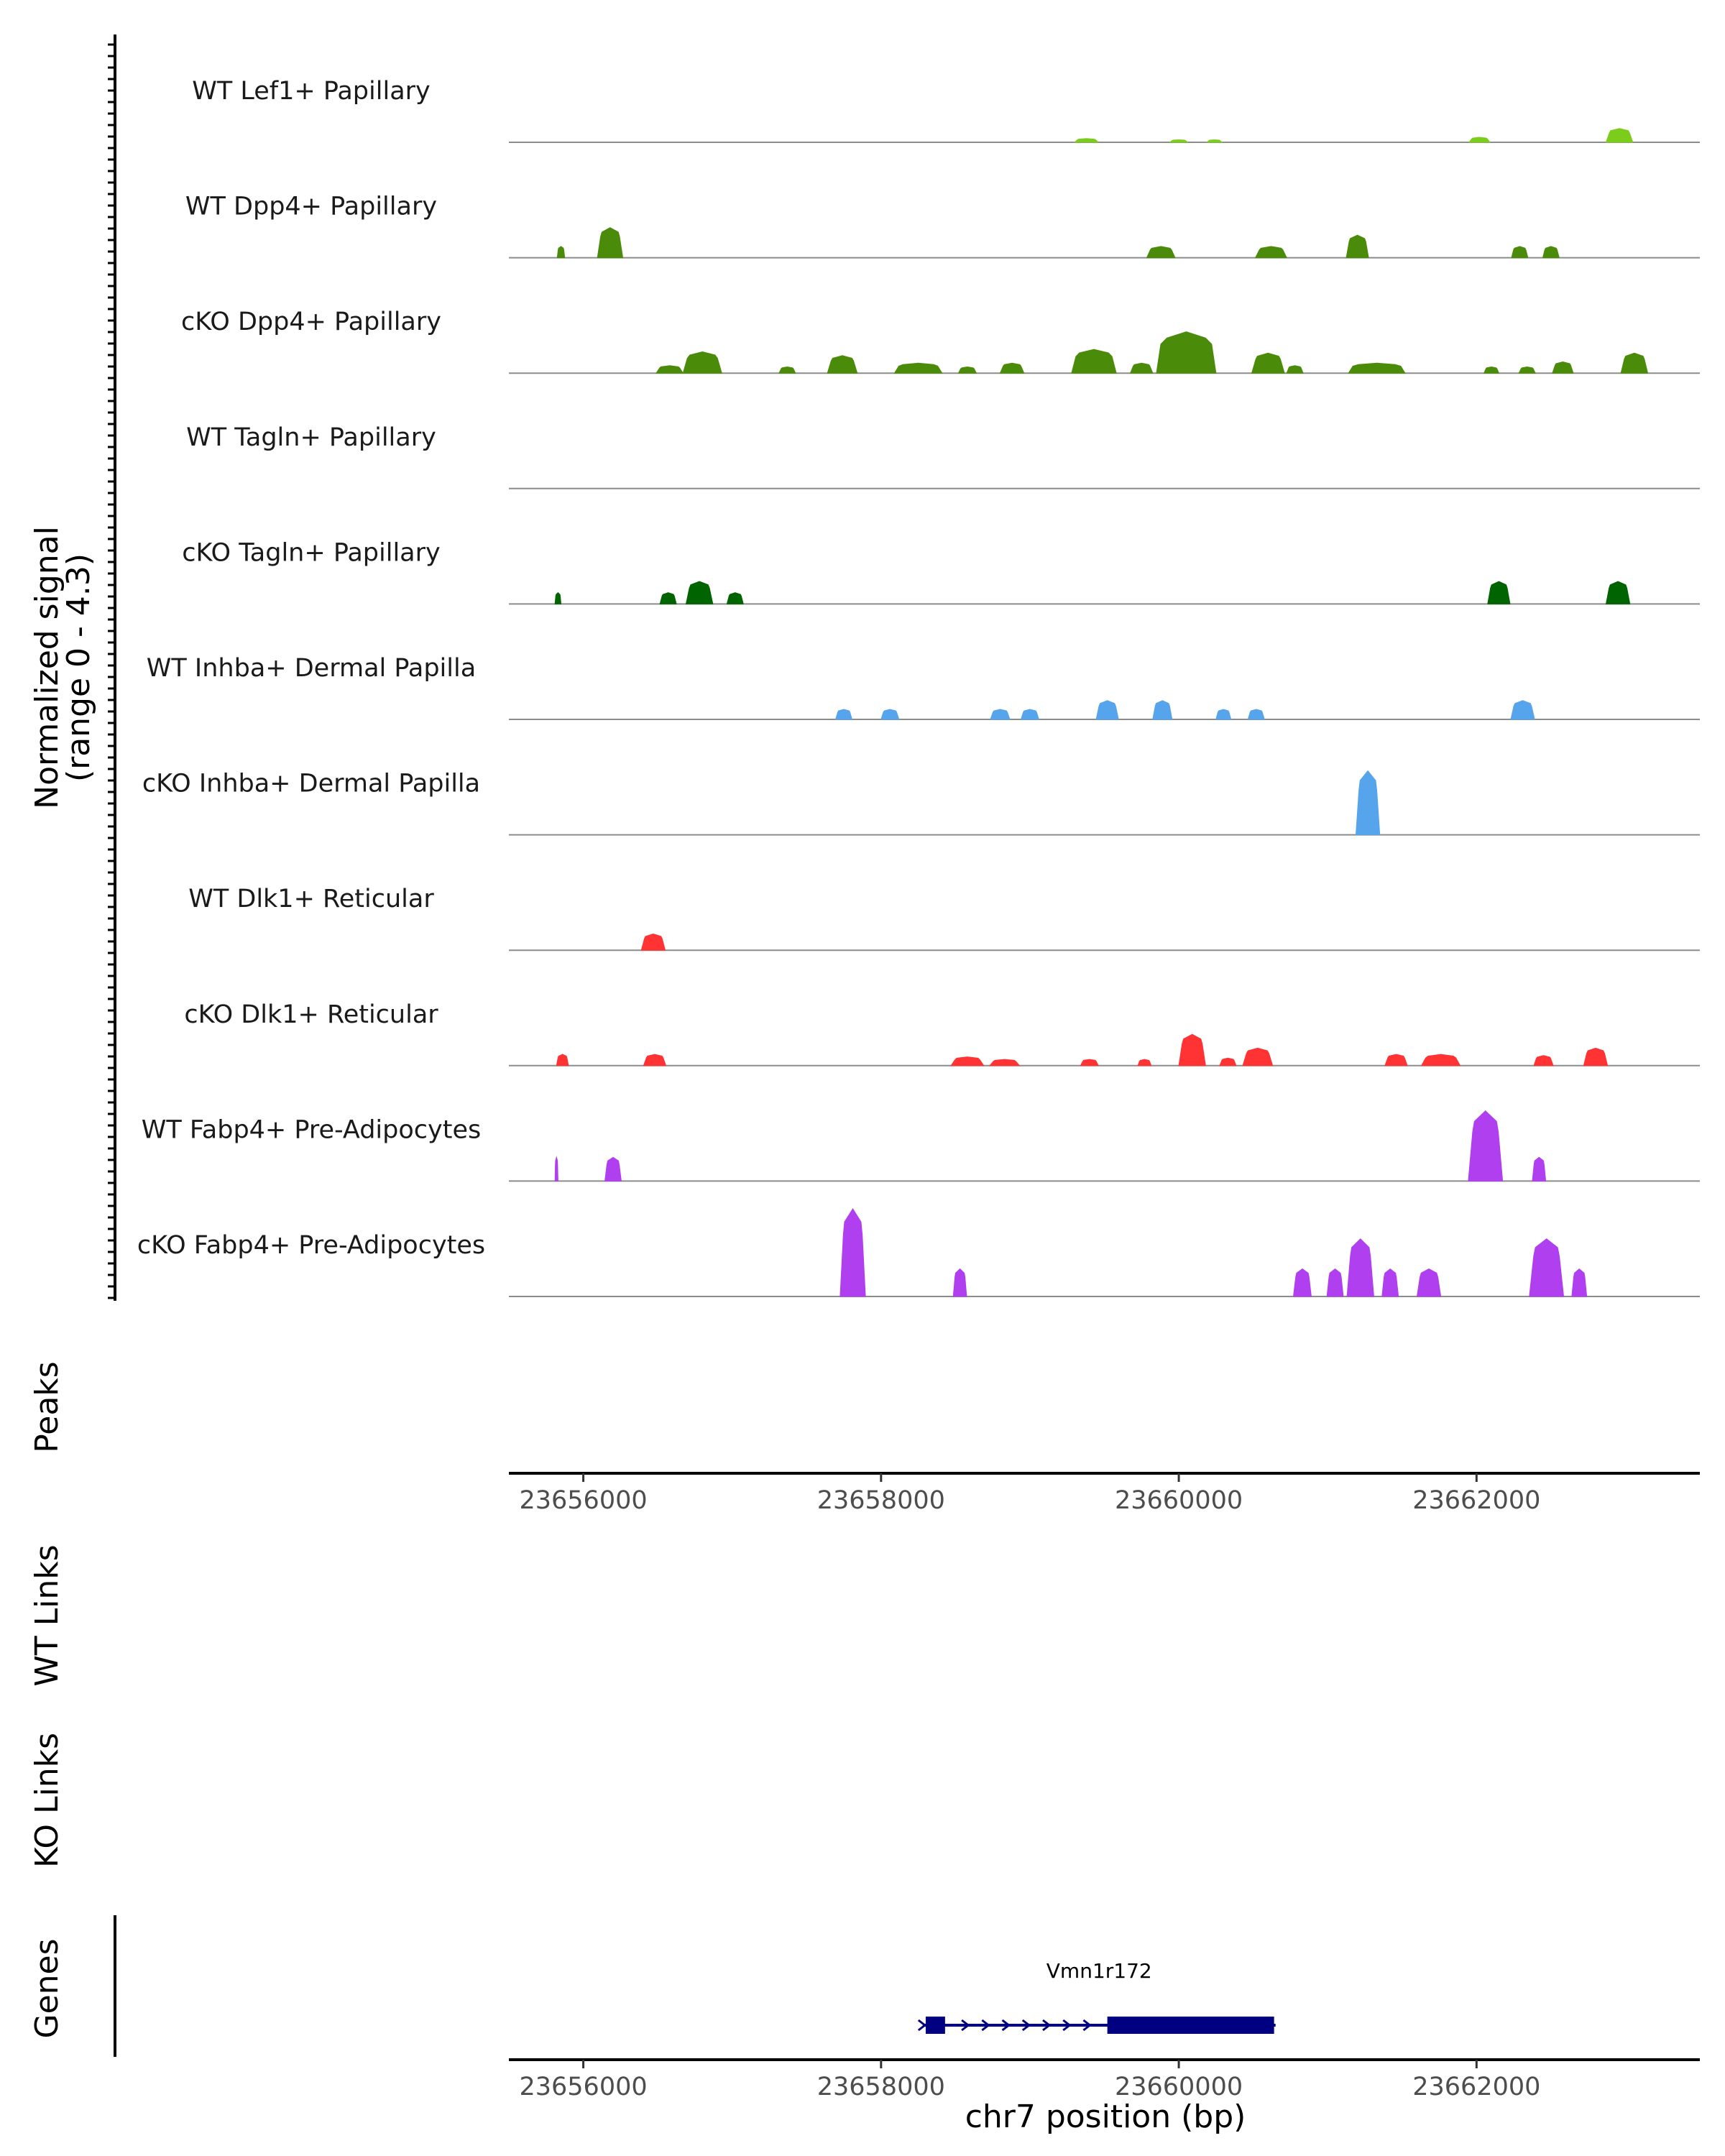 The height and width of the screenshot is (2156, 1725). Describe the element at coordinates (944, 918) in the screenshot. I see `coverage-track: WT Dlk1+ Reticular` at that location.